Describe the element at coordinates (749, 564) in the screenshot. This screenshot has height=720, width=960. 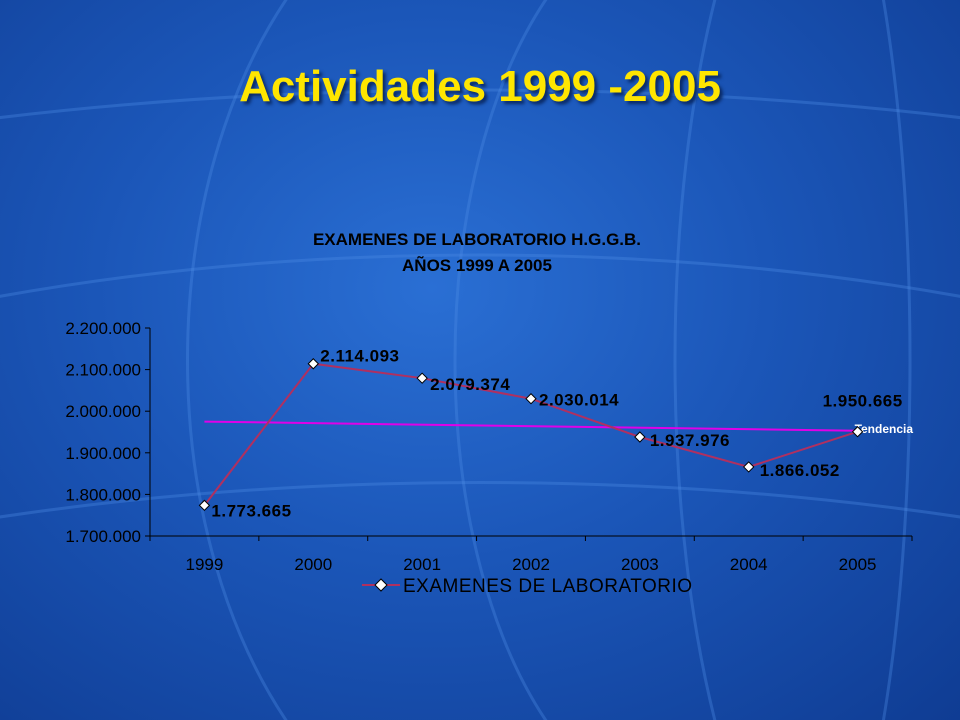
I see `x-tick-label: 2004` at that location.